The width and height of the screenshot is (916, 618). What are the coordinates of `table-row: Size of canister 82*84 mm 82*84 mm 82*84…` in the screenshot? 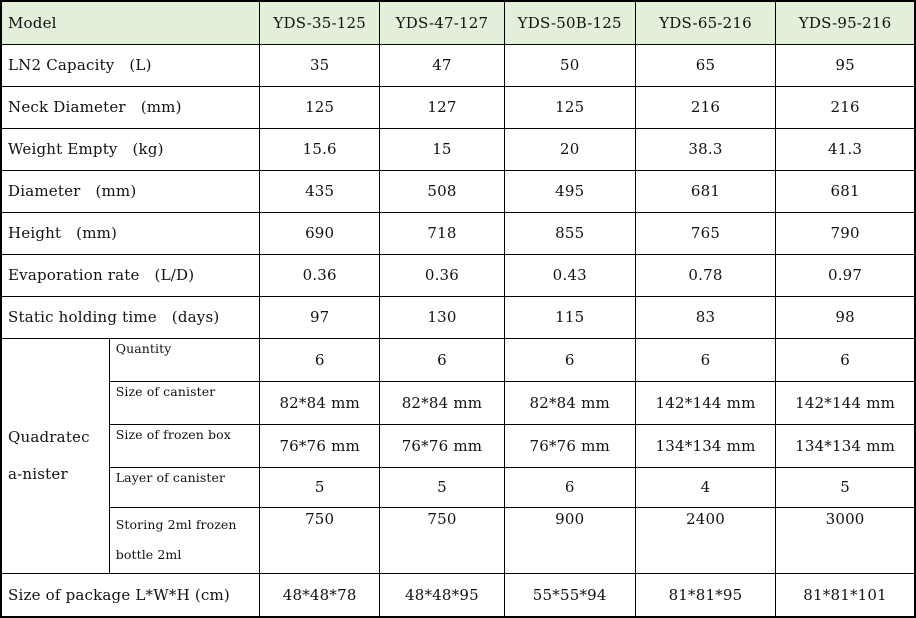 It's located at (458, 402).